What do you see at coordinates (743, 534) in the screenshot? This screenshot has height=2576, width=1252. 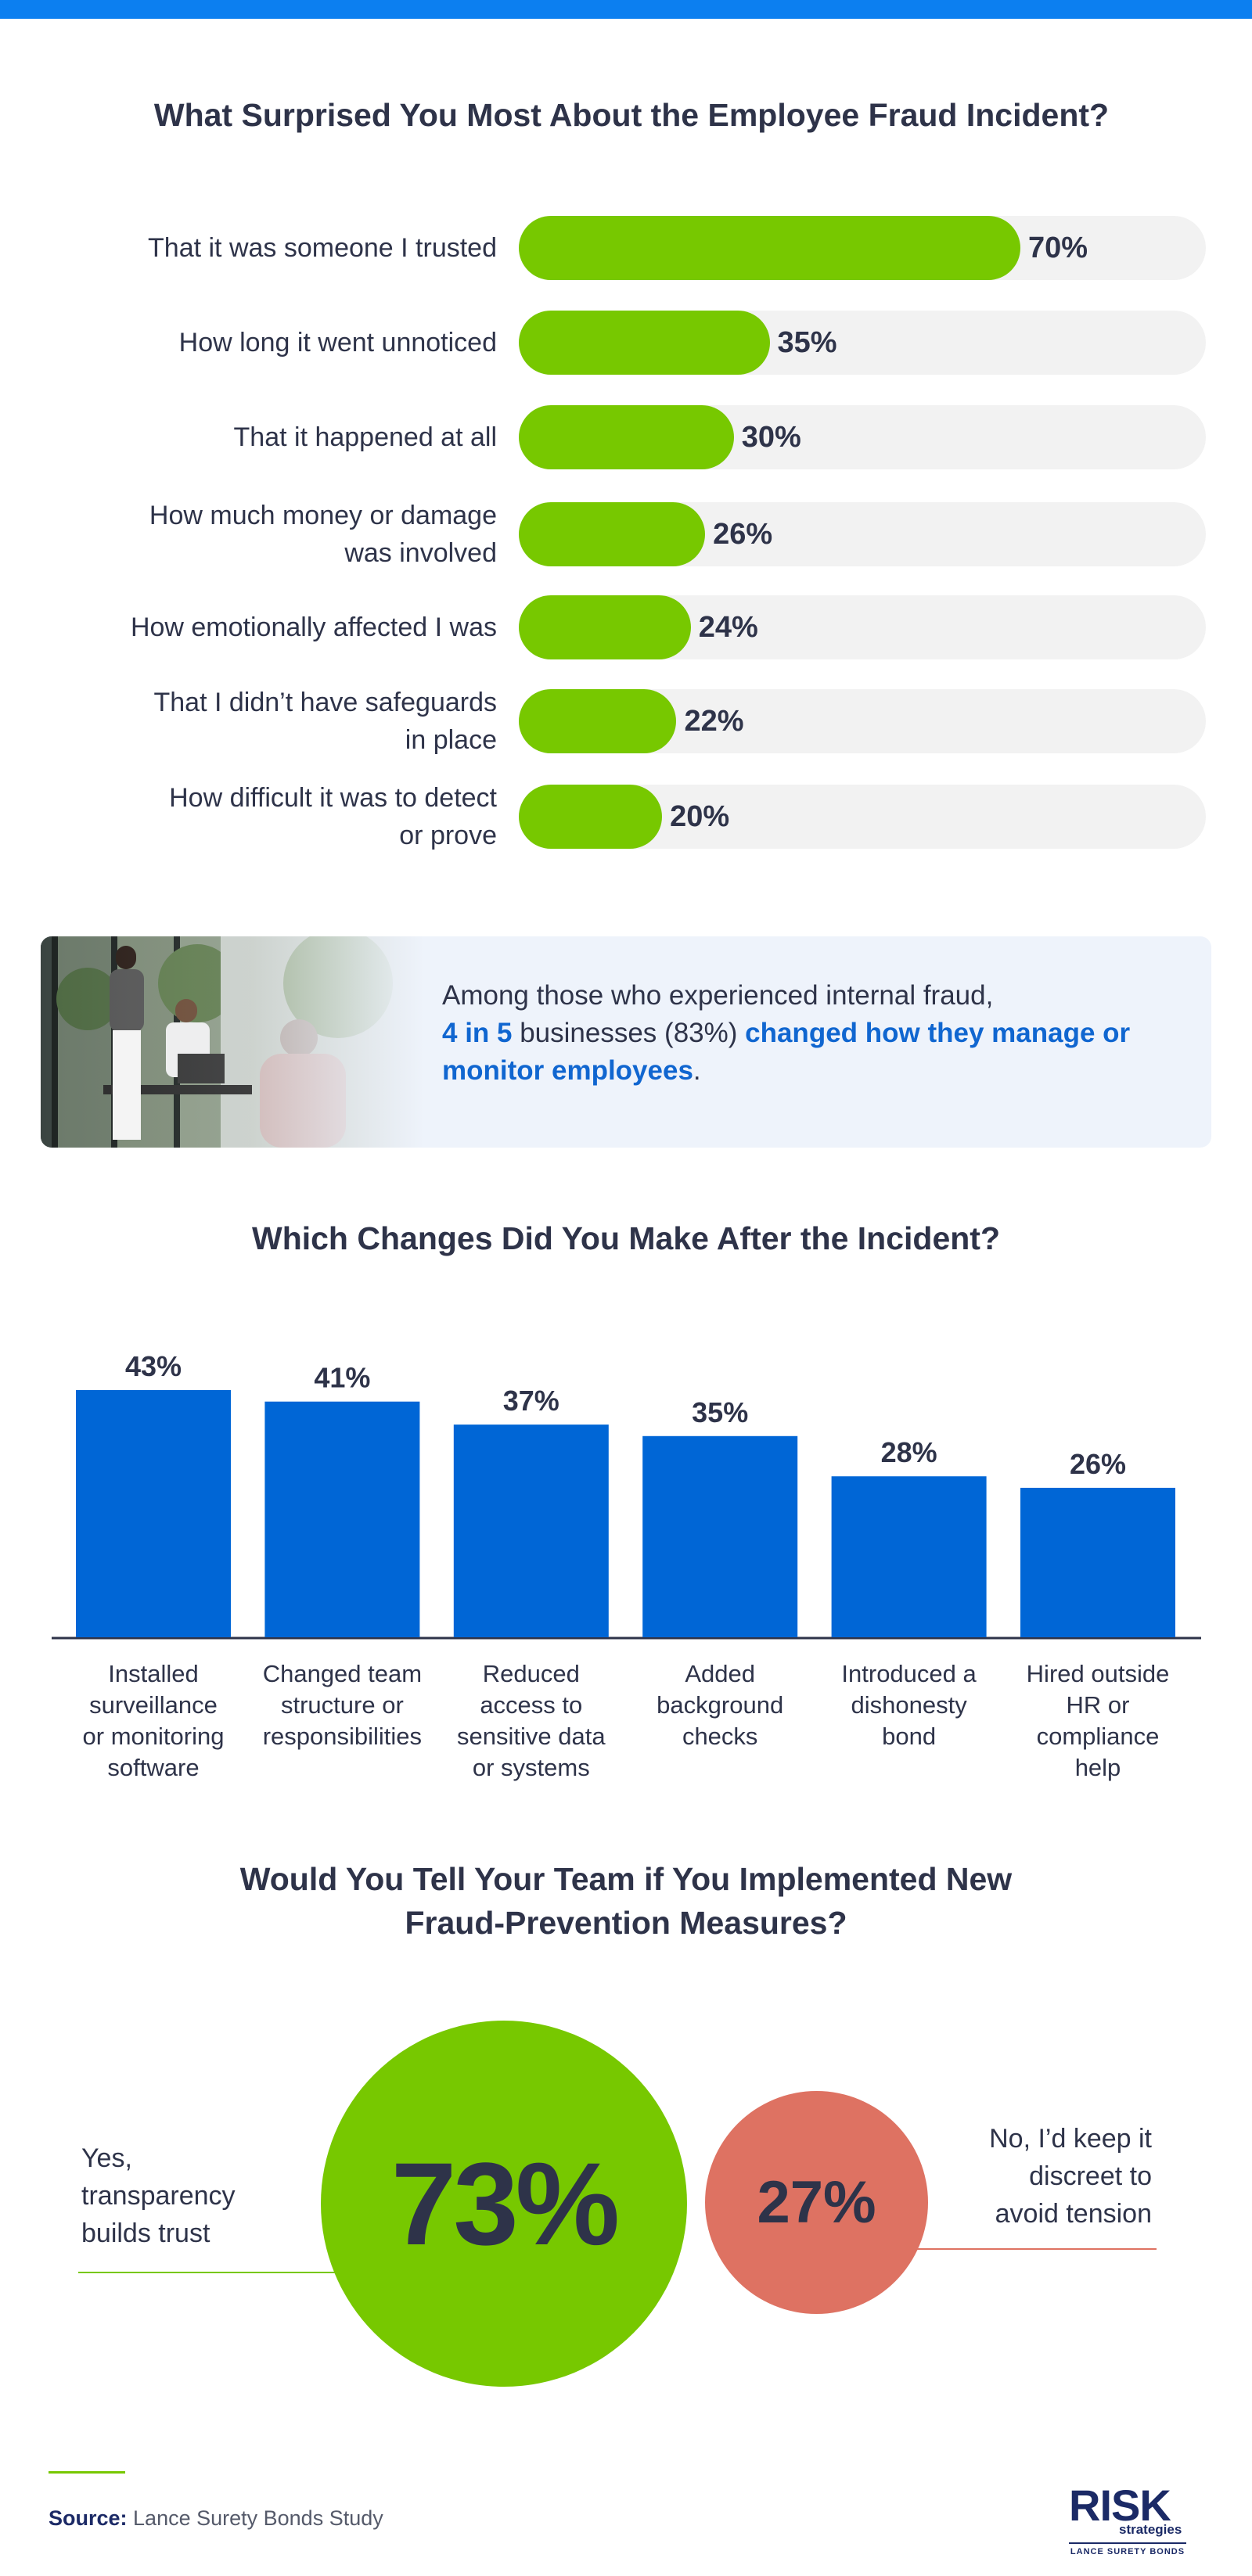 I see `surprise-bar-value: 26%` at bounding box center [743, 534].